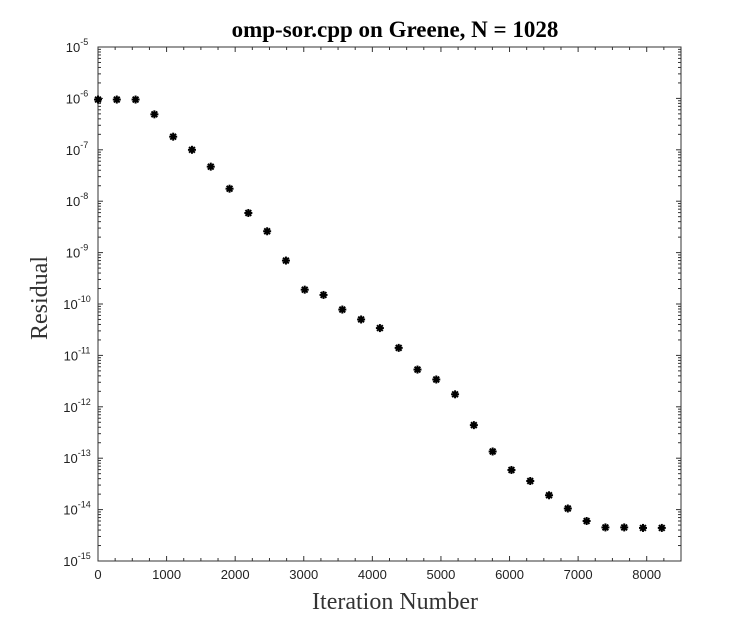 The height and width of the screenshot is (630, 752). Describe the element at coordinates (40, 298) in the screenshot. I see `y-axis-label: Residual` at that location.